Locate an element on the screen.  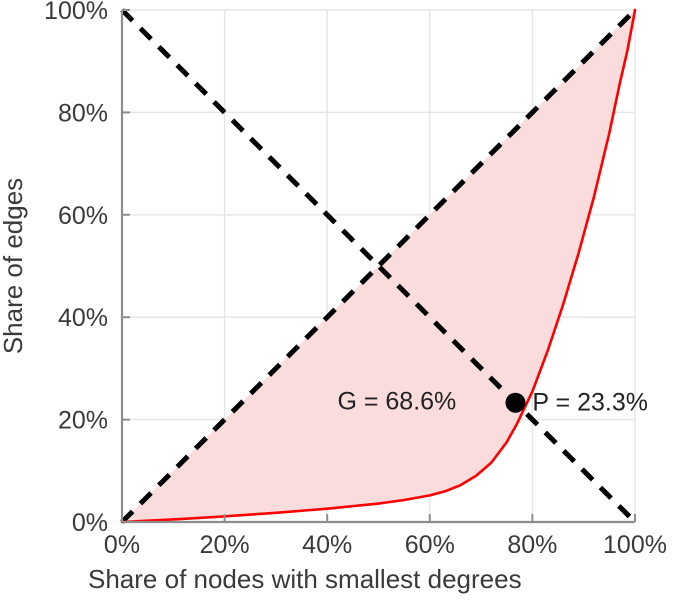
x-tick-label: 80% is located at coordinates (532, 545).